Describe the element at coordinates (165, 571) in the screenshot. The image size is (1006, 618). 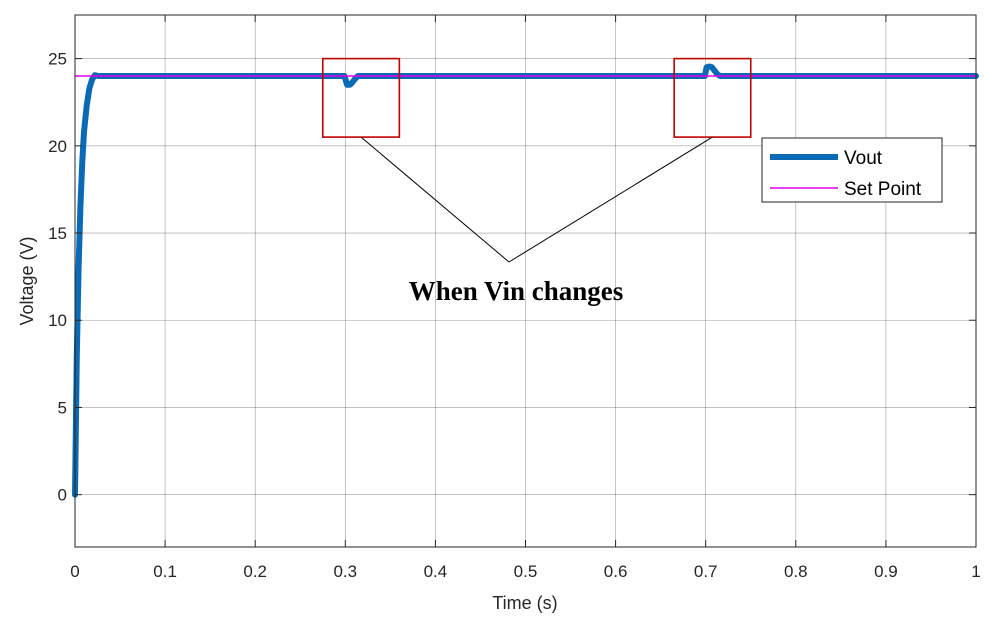
I see `x-tick-label: 0.1` at that location.